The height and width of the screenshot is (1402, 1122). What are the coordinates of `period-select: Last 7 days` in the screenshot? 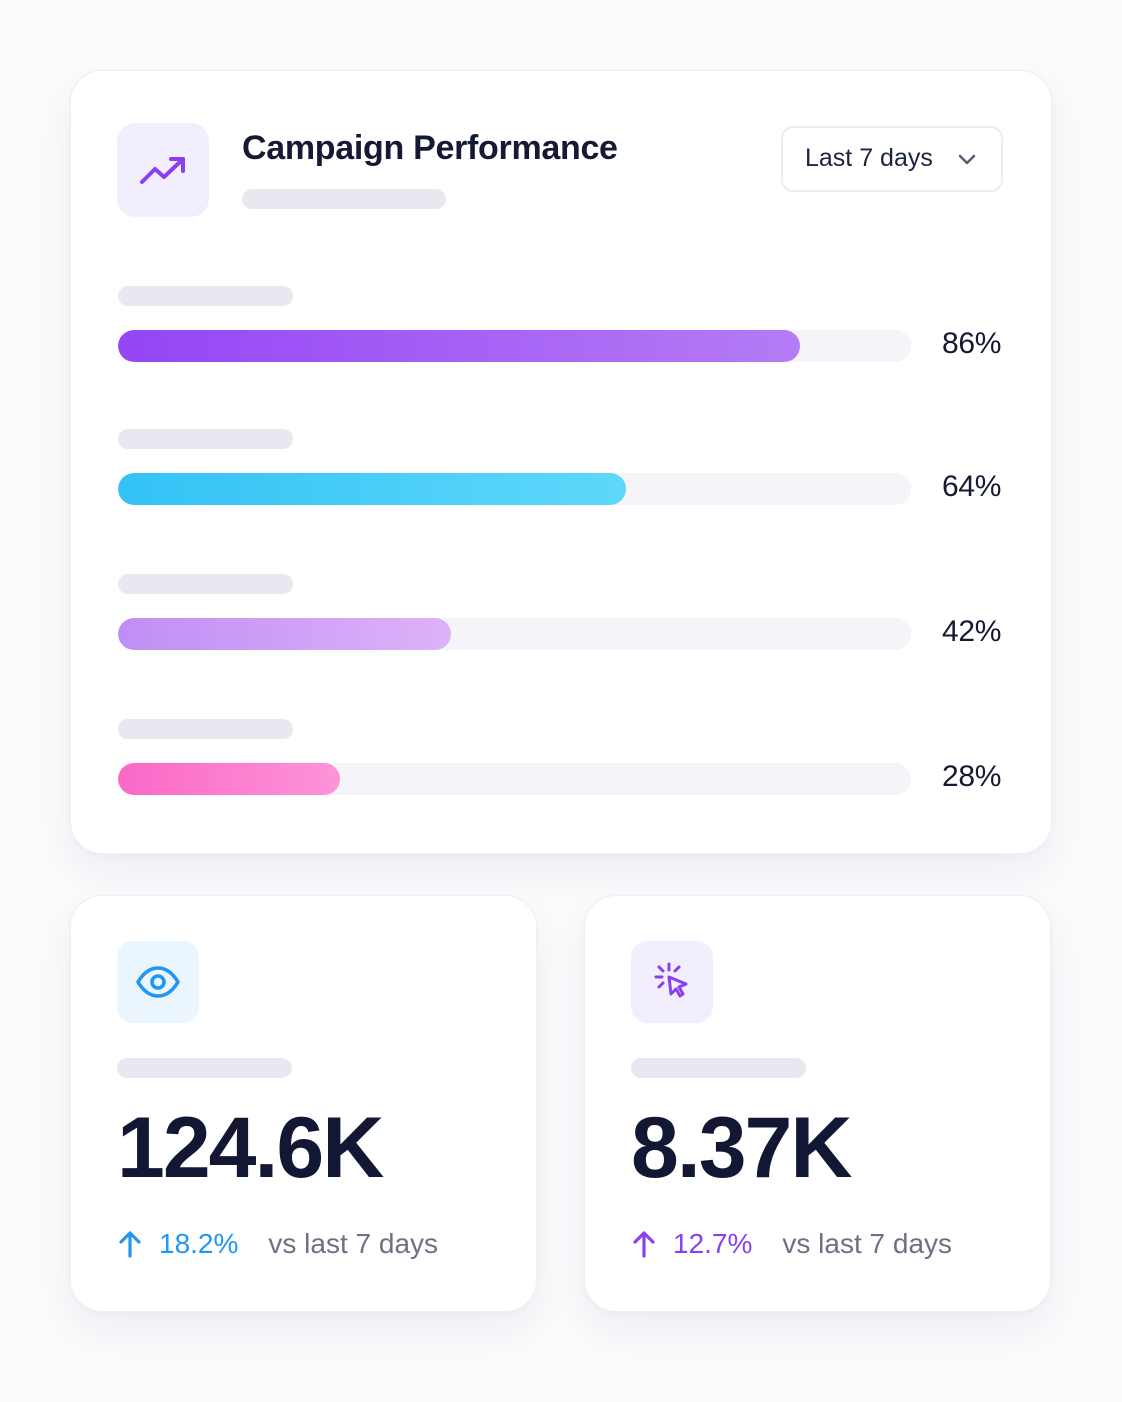 It's located at (892, 159).